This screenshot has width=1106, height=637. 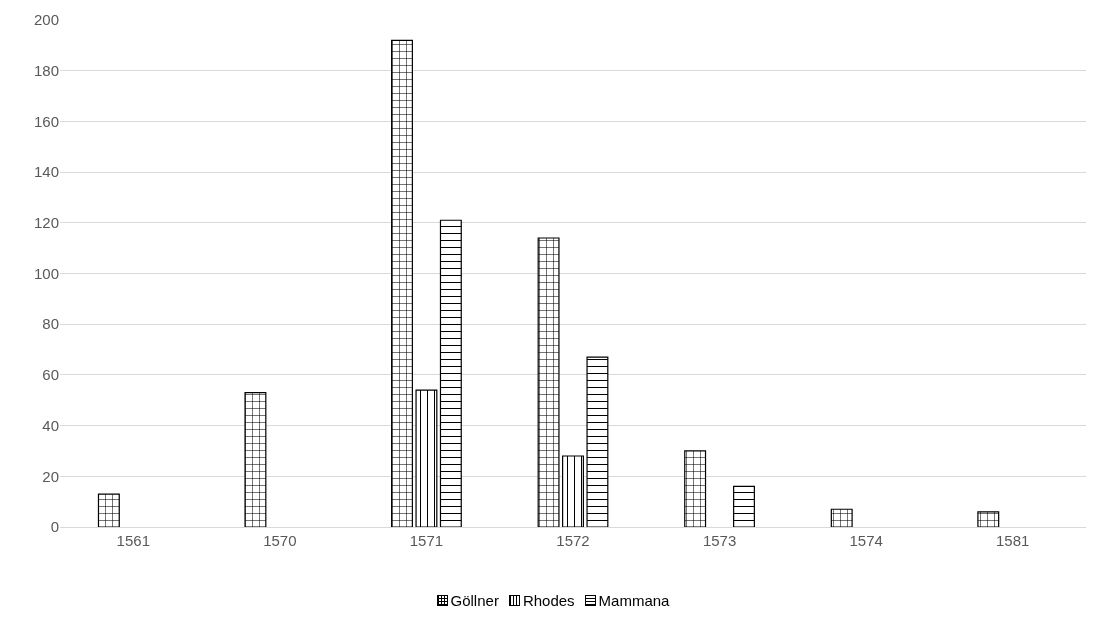 I want to click on x-tick-label: 1561, so click(x=133, y=540).